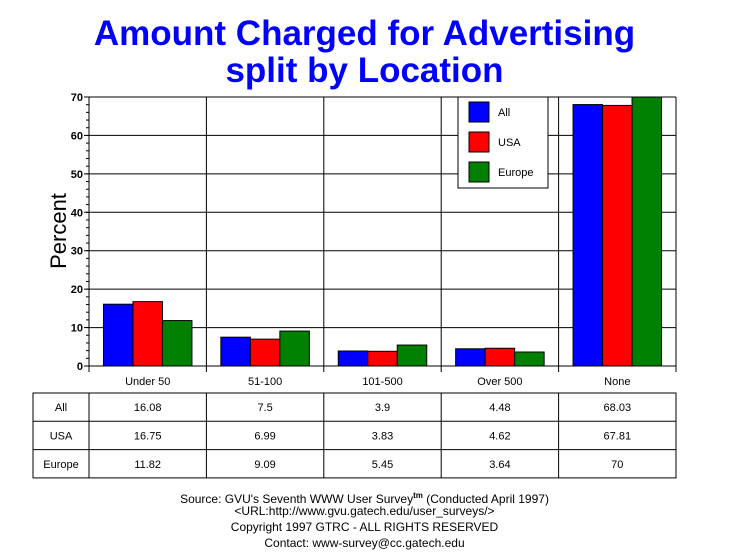  What do you see at coordinates (77, 290) in the screenshot?
I see `y-tick-label: 20` at bounding box center [77, 290].